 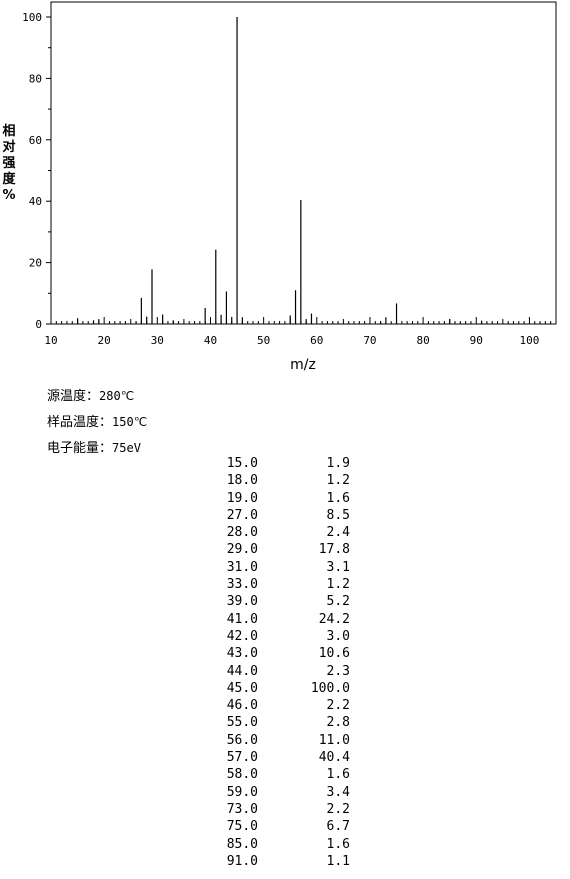 What do you see at coordinates (275, 741) in the screenshot?
I see `table-row: 56.0 11.0` at bounding box center [275, 741].